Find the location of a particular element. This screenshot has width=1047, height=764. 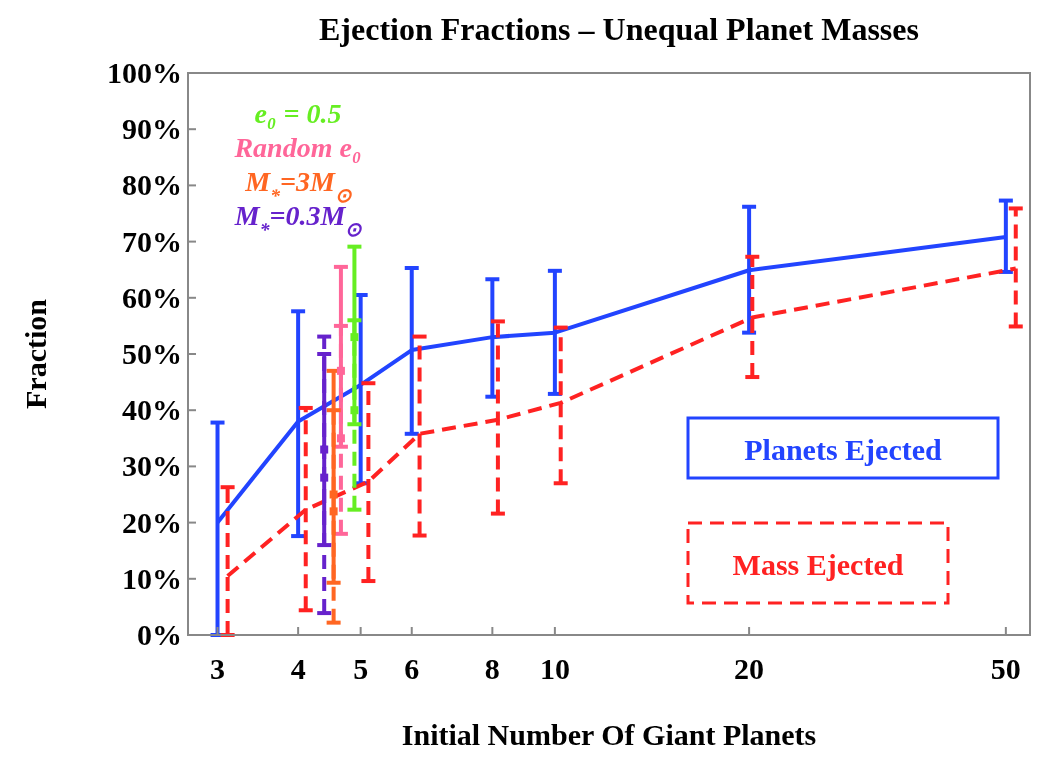

y-tick-label: 0% is located at coordinates (159, 634).